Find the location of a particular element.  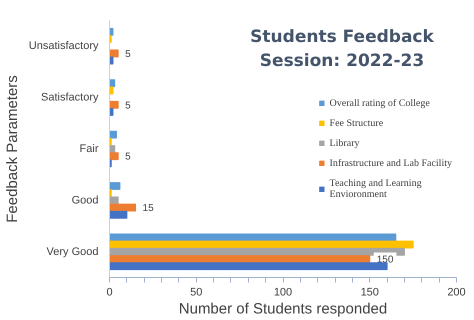

data-label: 15 is located at coordinates (148, 208).